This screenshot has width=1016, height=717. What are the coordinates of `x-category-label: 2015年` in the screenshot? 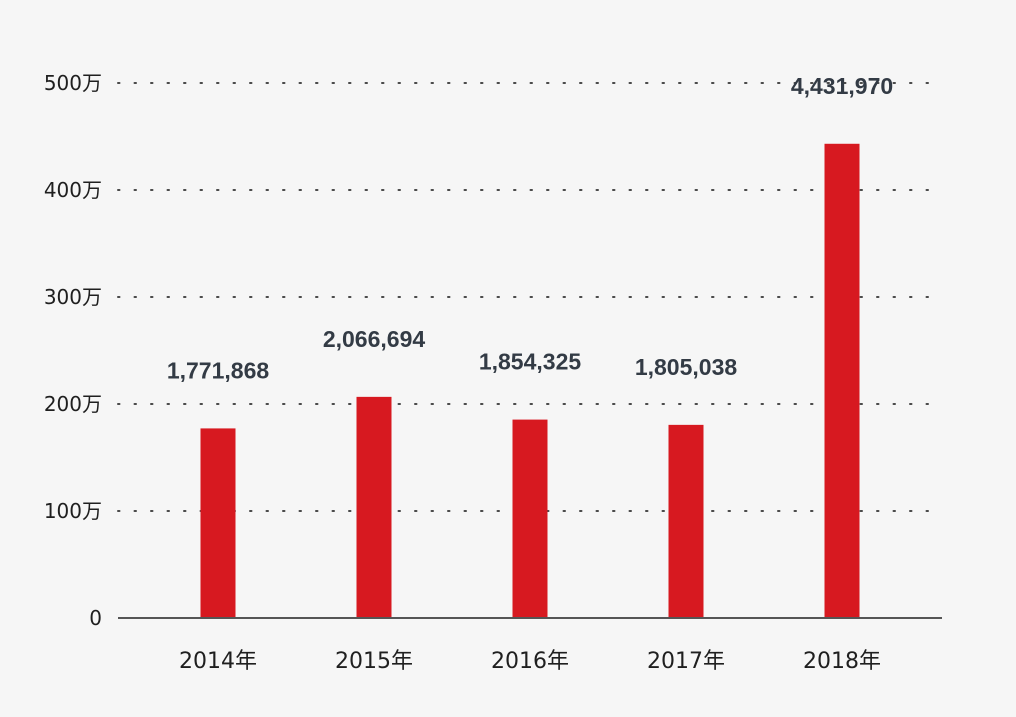 It's located at (374, 661).